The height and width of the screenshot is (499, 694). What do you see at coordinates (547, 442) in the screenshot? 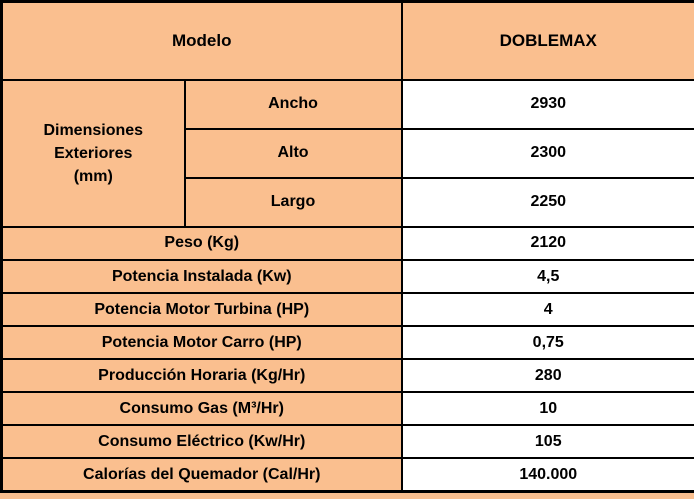
I see `spec-value: 105` at bounding box center [547, 442].